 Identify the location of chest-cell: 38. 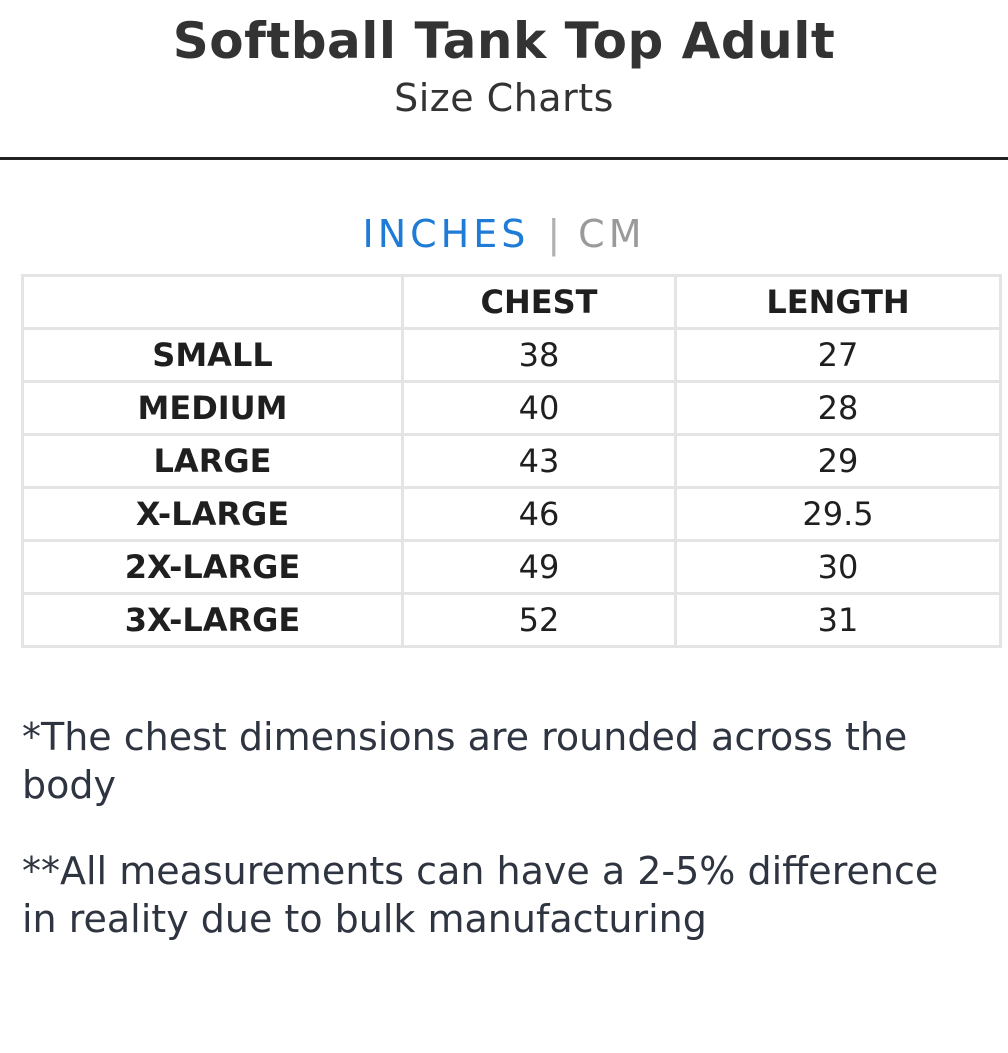
(539, 355).